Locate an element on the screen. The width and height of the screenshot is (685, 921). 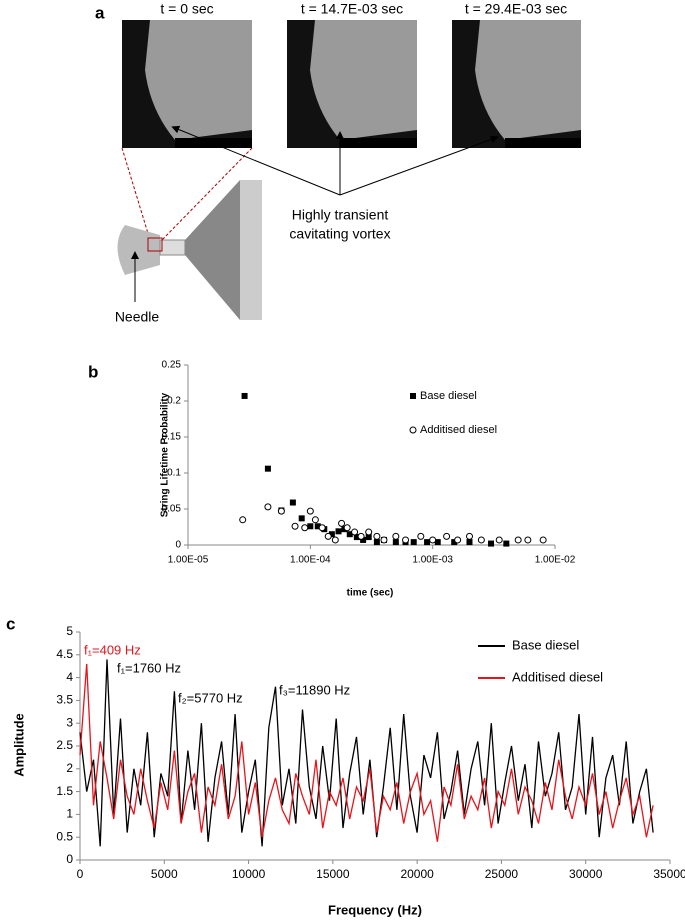
y-tick-label: 2 is located at coordinates (69, 768).